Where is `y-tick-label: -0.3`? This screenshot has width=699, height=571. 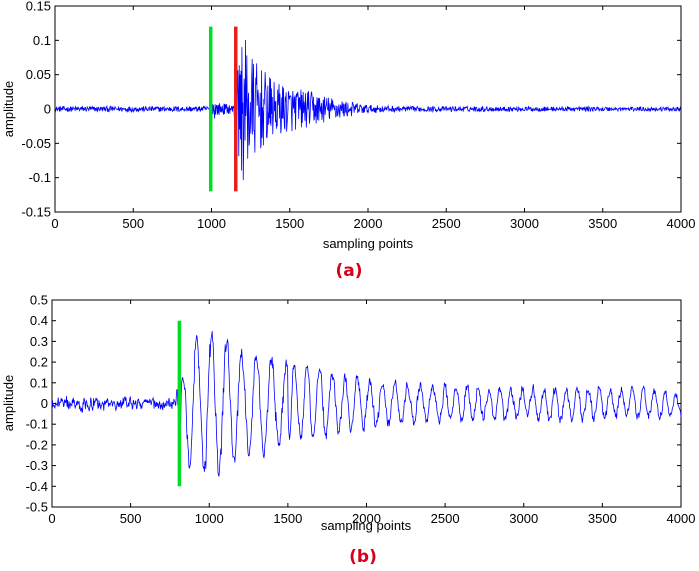
y-tick-label: -0.3 is located at coordinates (37, 465).